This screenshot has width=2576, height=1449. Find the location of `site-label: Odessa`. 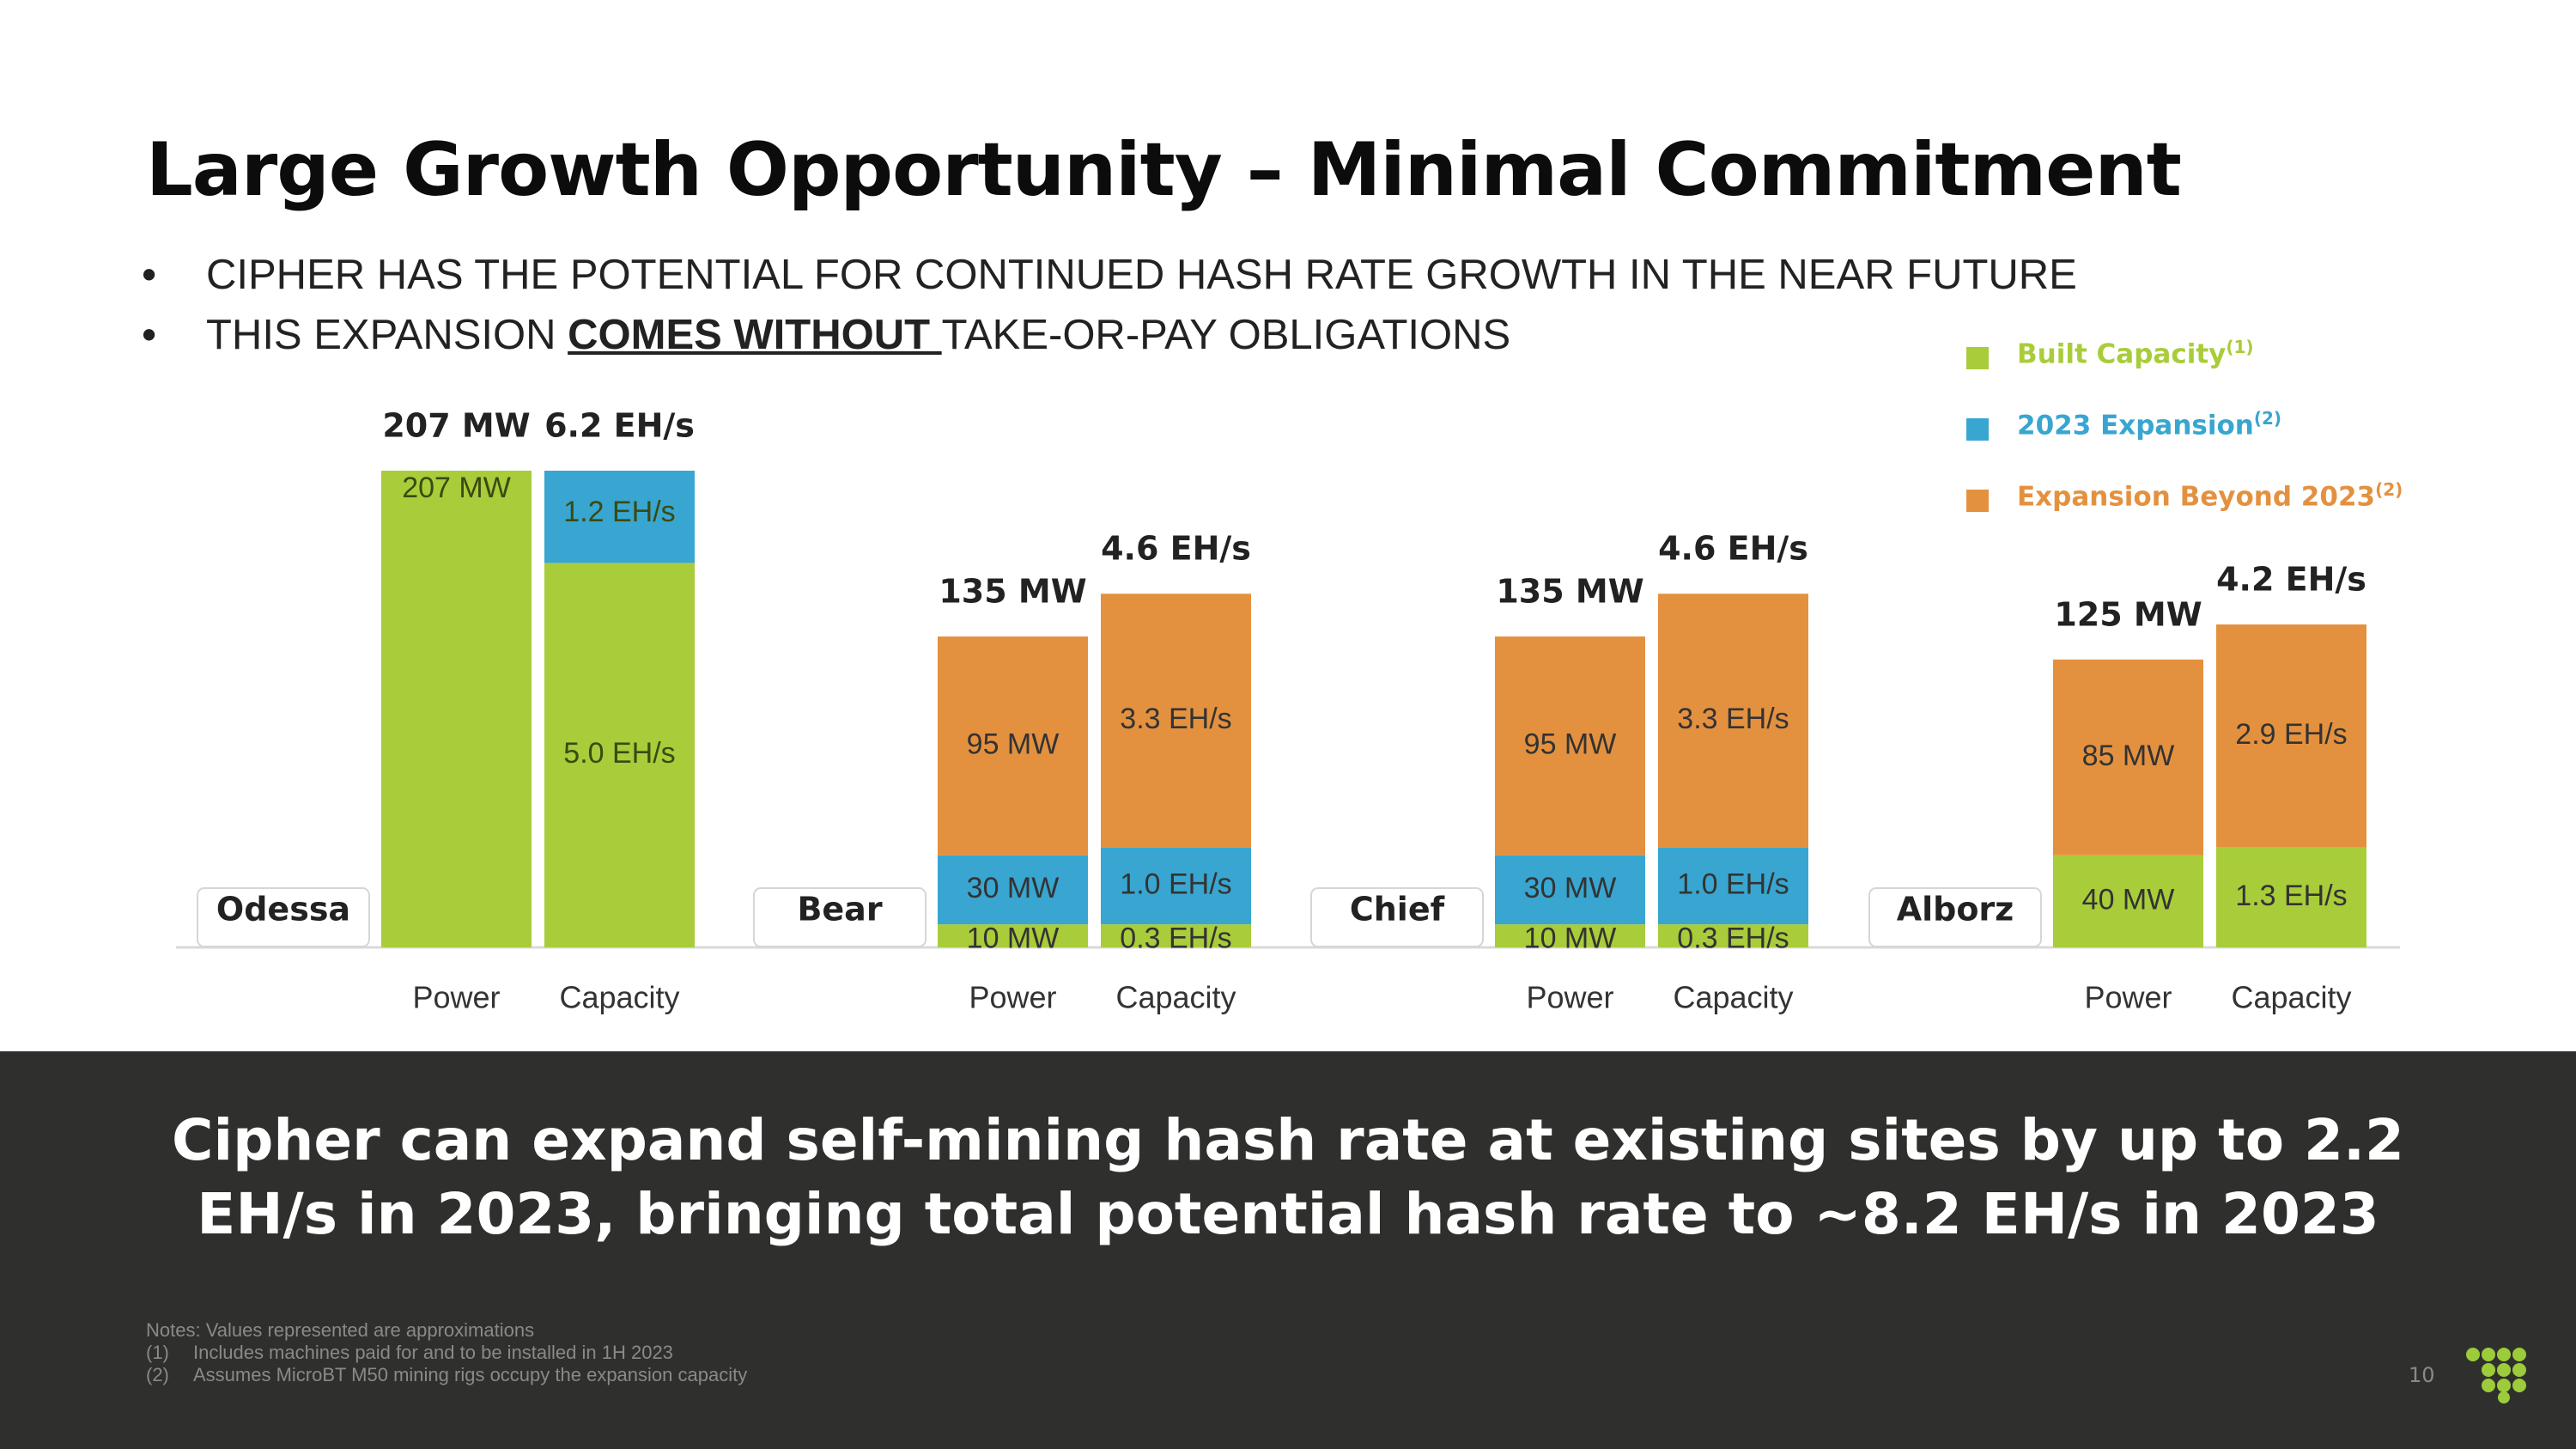

site-label: Odessa is located at coordinates (283, 909).